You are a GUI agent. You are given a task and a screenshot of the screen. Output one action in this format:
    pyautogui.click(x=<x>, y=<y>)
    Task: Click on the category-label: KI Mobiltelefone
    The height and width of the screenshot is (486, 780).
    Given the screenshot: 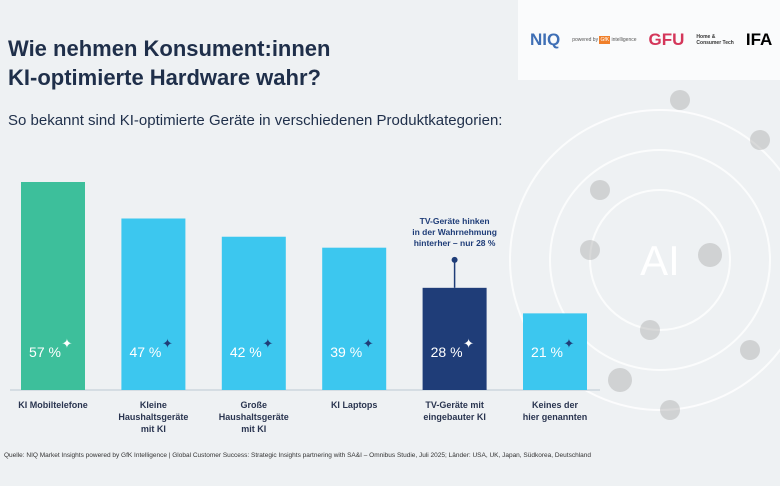 What is the action you would take?
    pyautogui.click(x=53, y=405)
    